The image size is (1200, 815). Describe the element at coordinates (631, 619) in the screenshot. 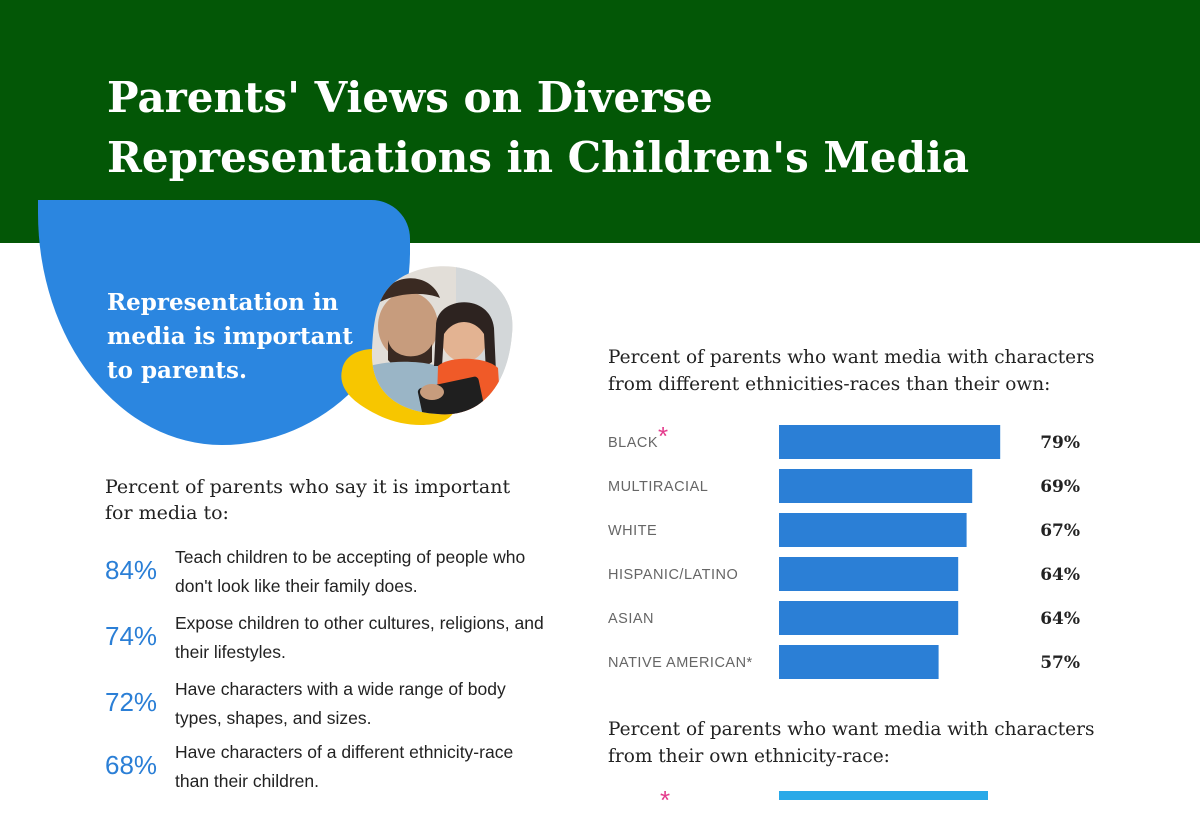

I see `category-label: ASIAN` at that location.